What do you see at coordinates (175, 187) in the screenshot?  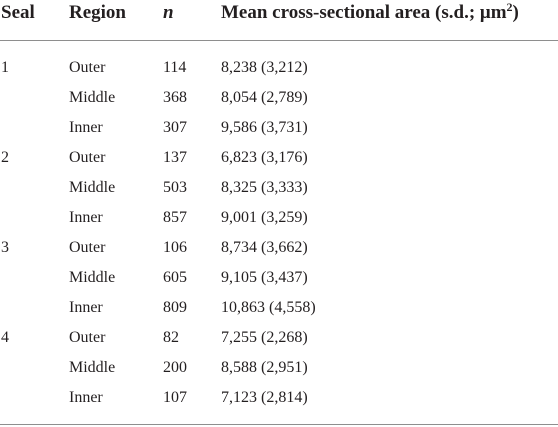 I see `cell-n: 503` at bounding box center [175, 187].